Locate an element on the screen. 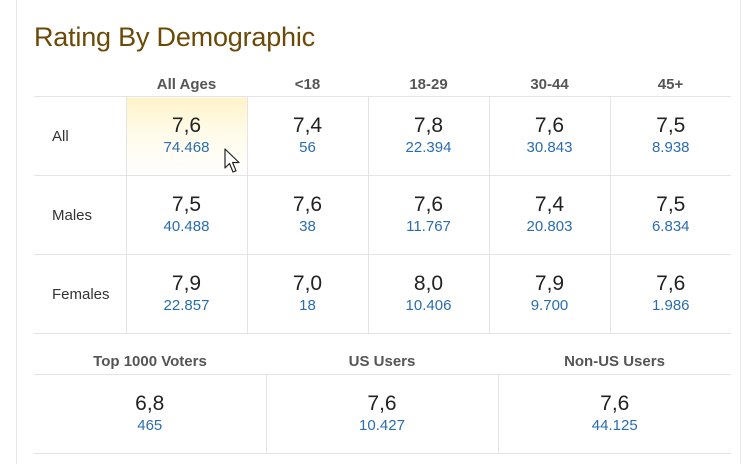 The width and height of the screenshot is (749, 464). rating-cell: 7,5 40.488 is located at coordinates (186, 215).